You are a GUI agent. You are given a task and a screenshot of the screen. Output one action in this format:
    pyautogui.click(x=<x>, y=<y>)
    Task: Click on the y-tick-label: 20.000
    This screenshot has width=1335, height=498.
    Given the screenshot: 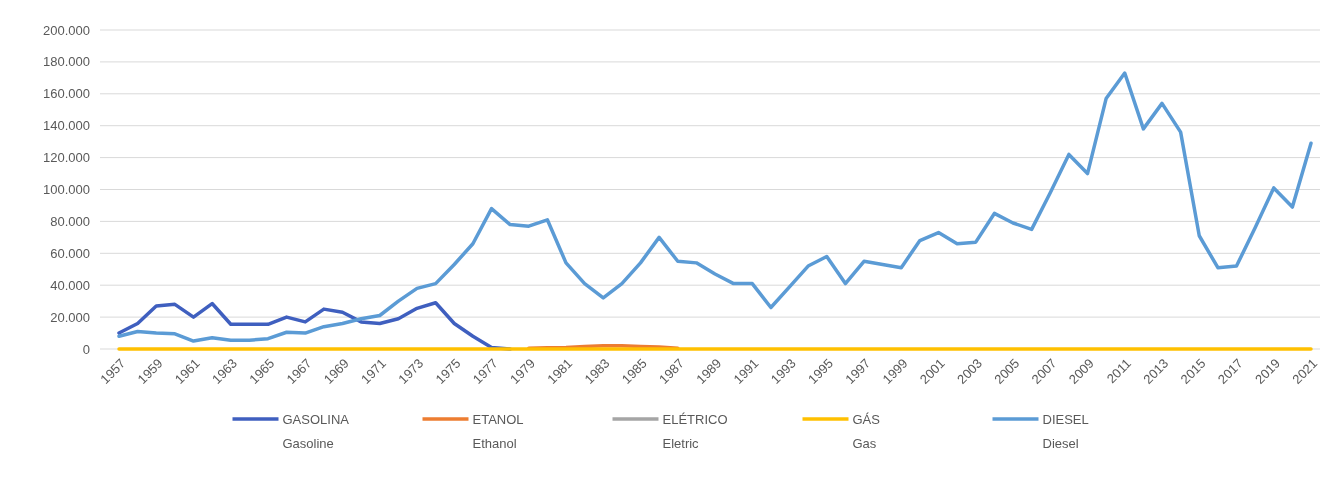 What is the action you would take?
    pyautogui.click(x=70, y=317)
    